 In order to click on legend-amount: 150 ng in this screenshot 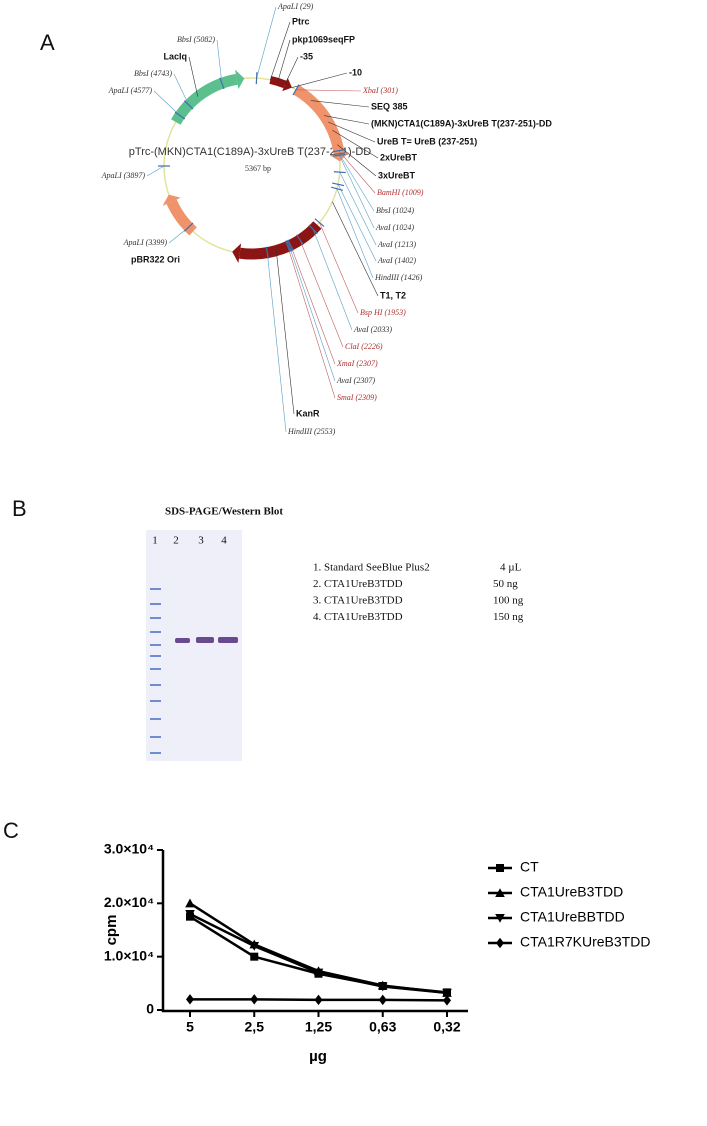, I will do `click(508, 617)`.